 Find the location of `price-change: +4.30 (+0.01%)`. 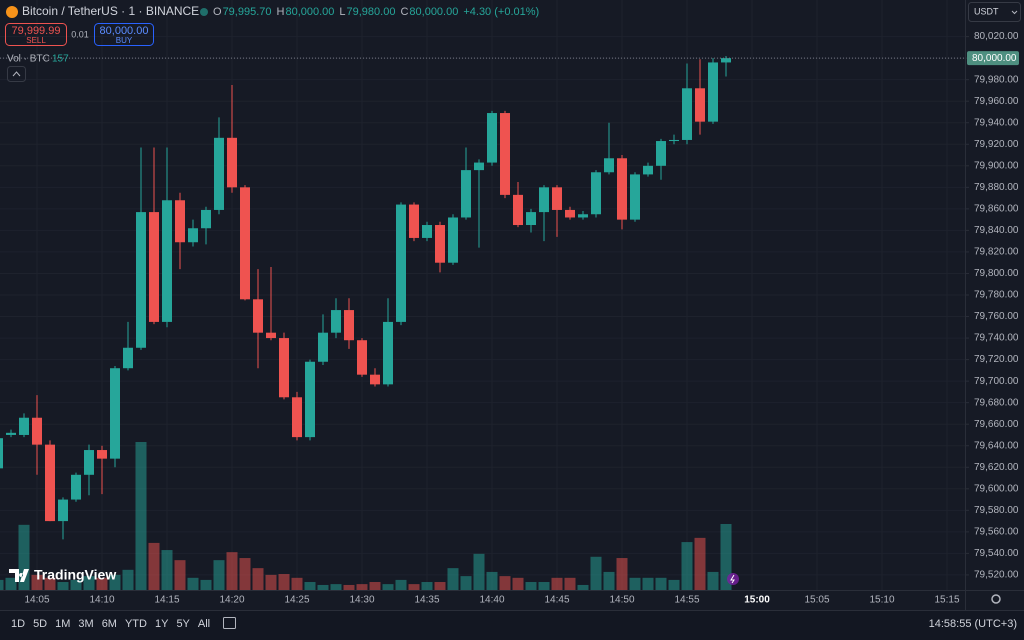

price-change: +4.30 (+0.01%) is located at coordinates (501, 12).